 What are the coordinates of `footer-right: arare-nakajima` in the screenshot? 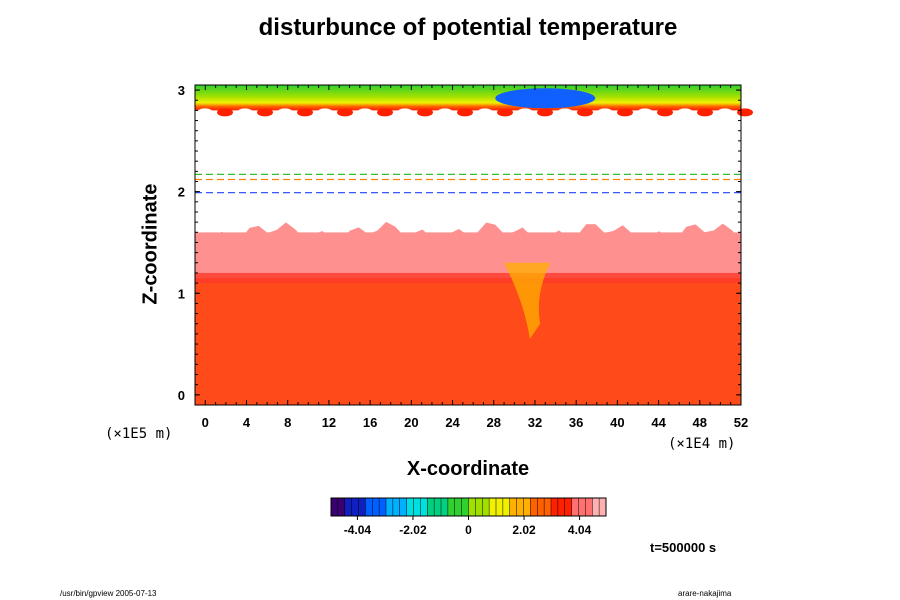 It's located at (705, 593).